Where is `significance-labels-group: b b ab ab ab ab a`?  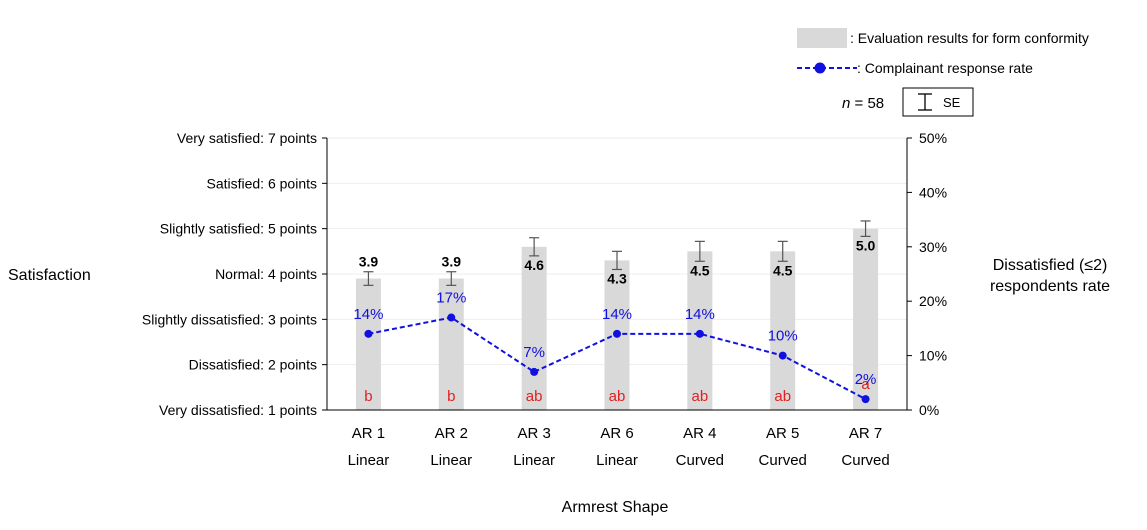 significance-labels-group: b b ab ab ab ab a is located at coordinates (617, 390).